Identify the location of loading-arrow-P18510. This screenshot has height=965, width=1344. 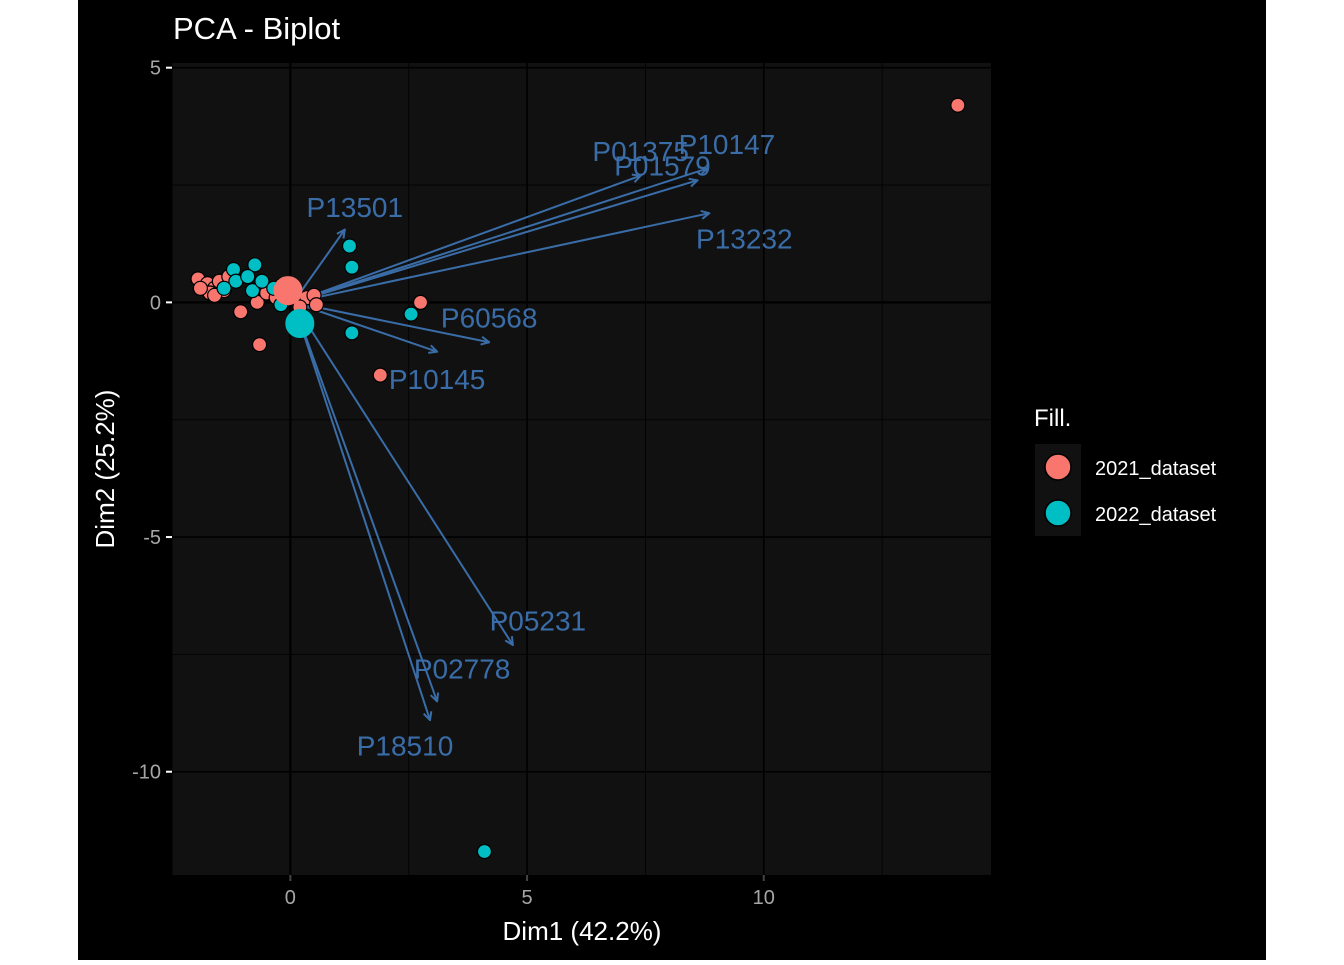
(361, 511).